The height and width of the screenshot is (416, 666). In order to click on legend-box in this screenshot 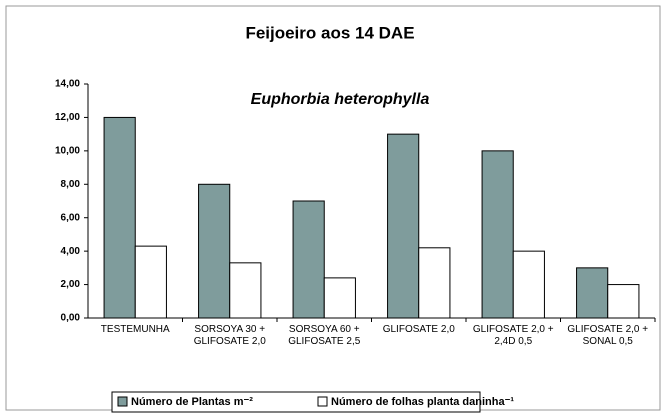, I will do `click(296, 402)`.